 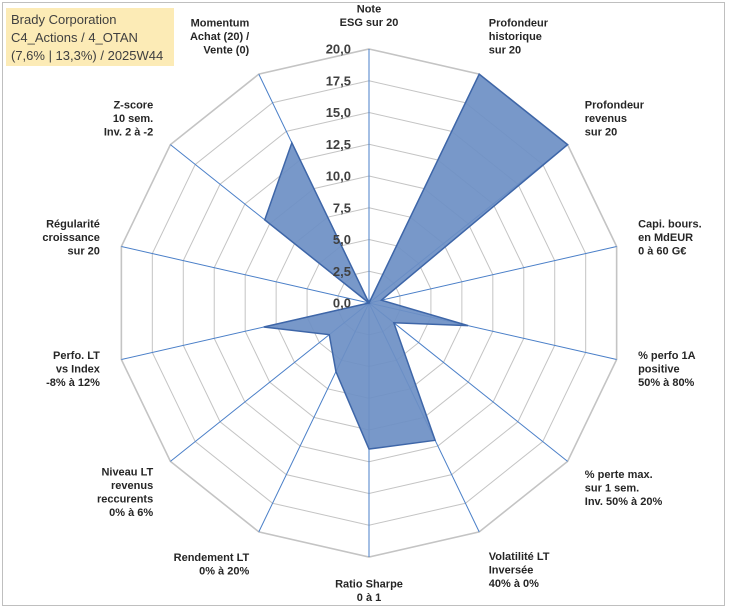 I want to click on tick-label: 5,0, so click(x=342, y=239).